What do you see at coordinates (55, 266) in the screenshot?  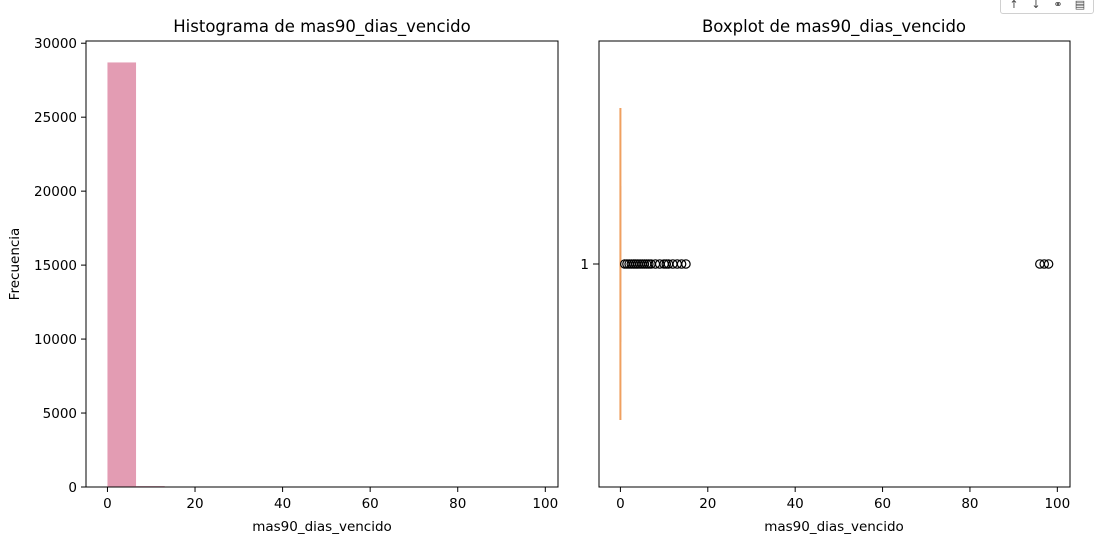 I see `y-tick-label: 15000` at bounding box center [55, 266].